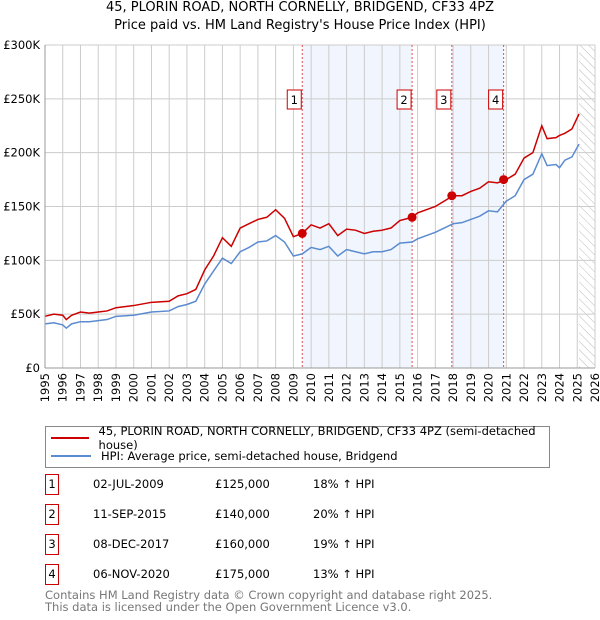  I want to click on sale-row-badge: 4, so click(52, 574).